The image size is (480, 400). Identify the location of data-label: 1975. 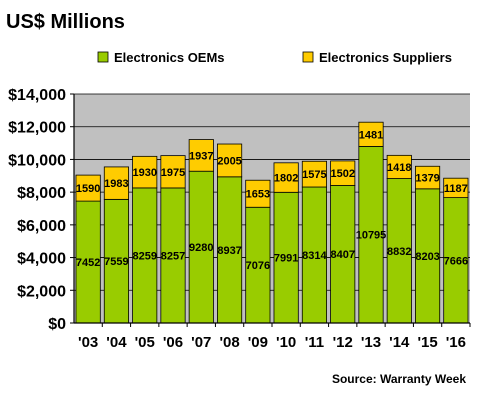
(173, 173).